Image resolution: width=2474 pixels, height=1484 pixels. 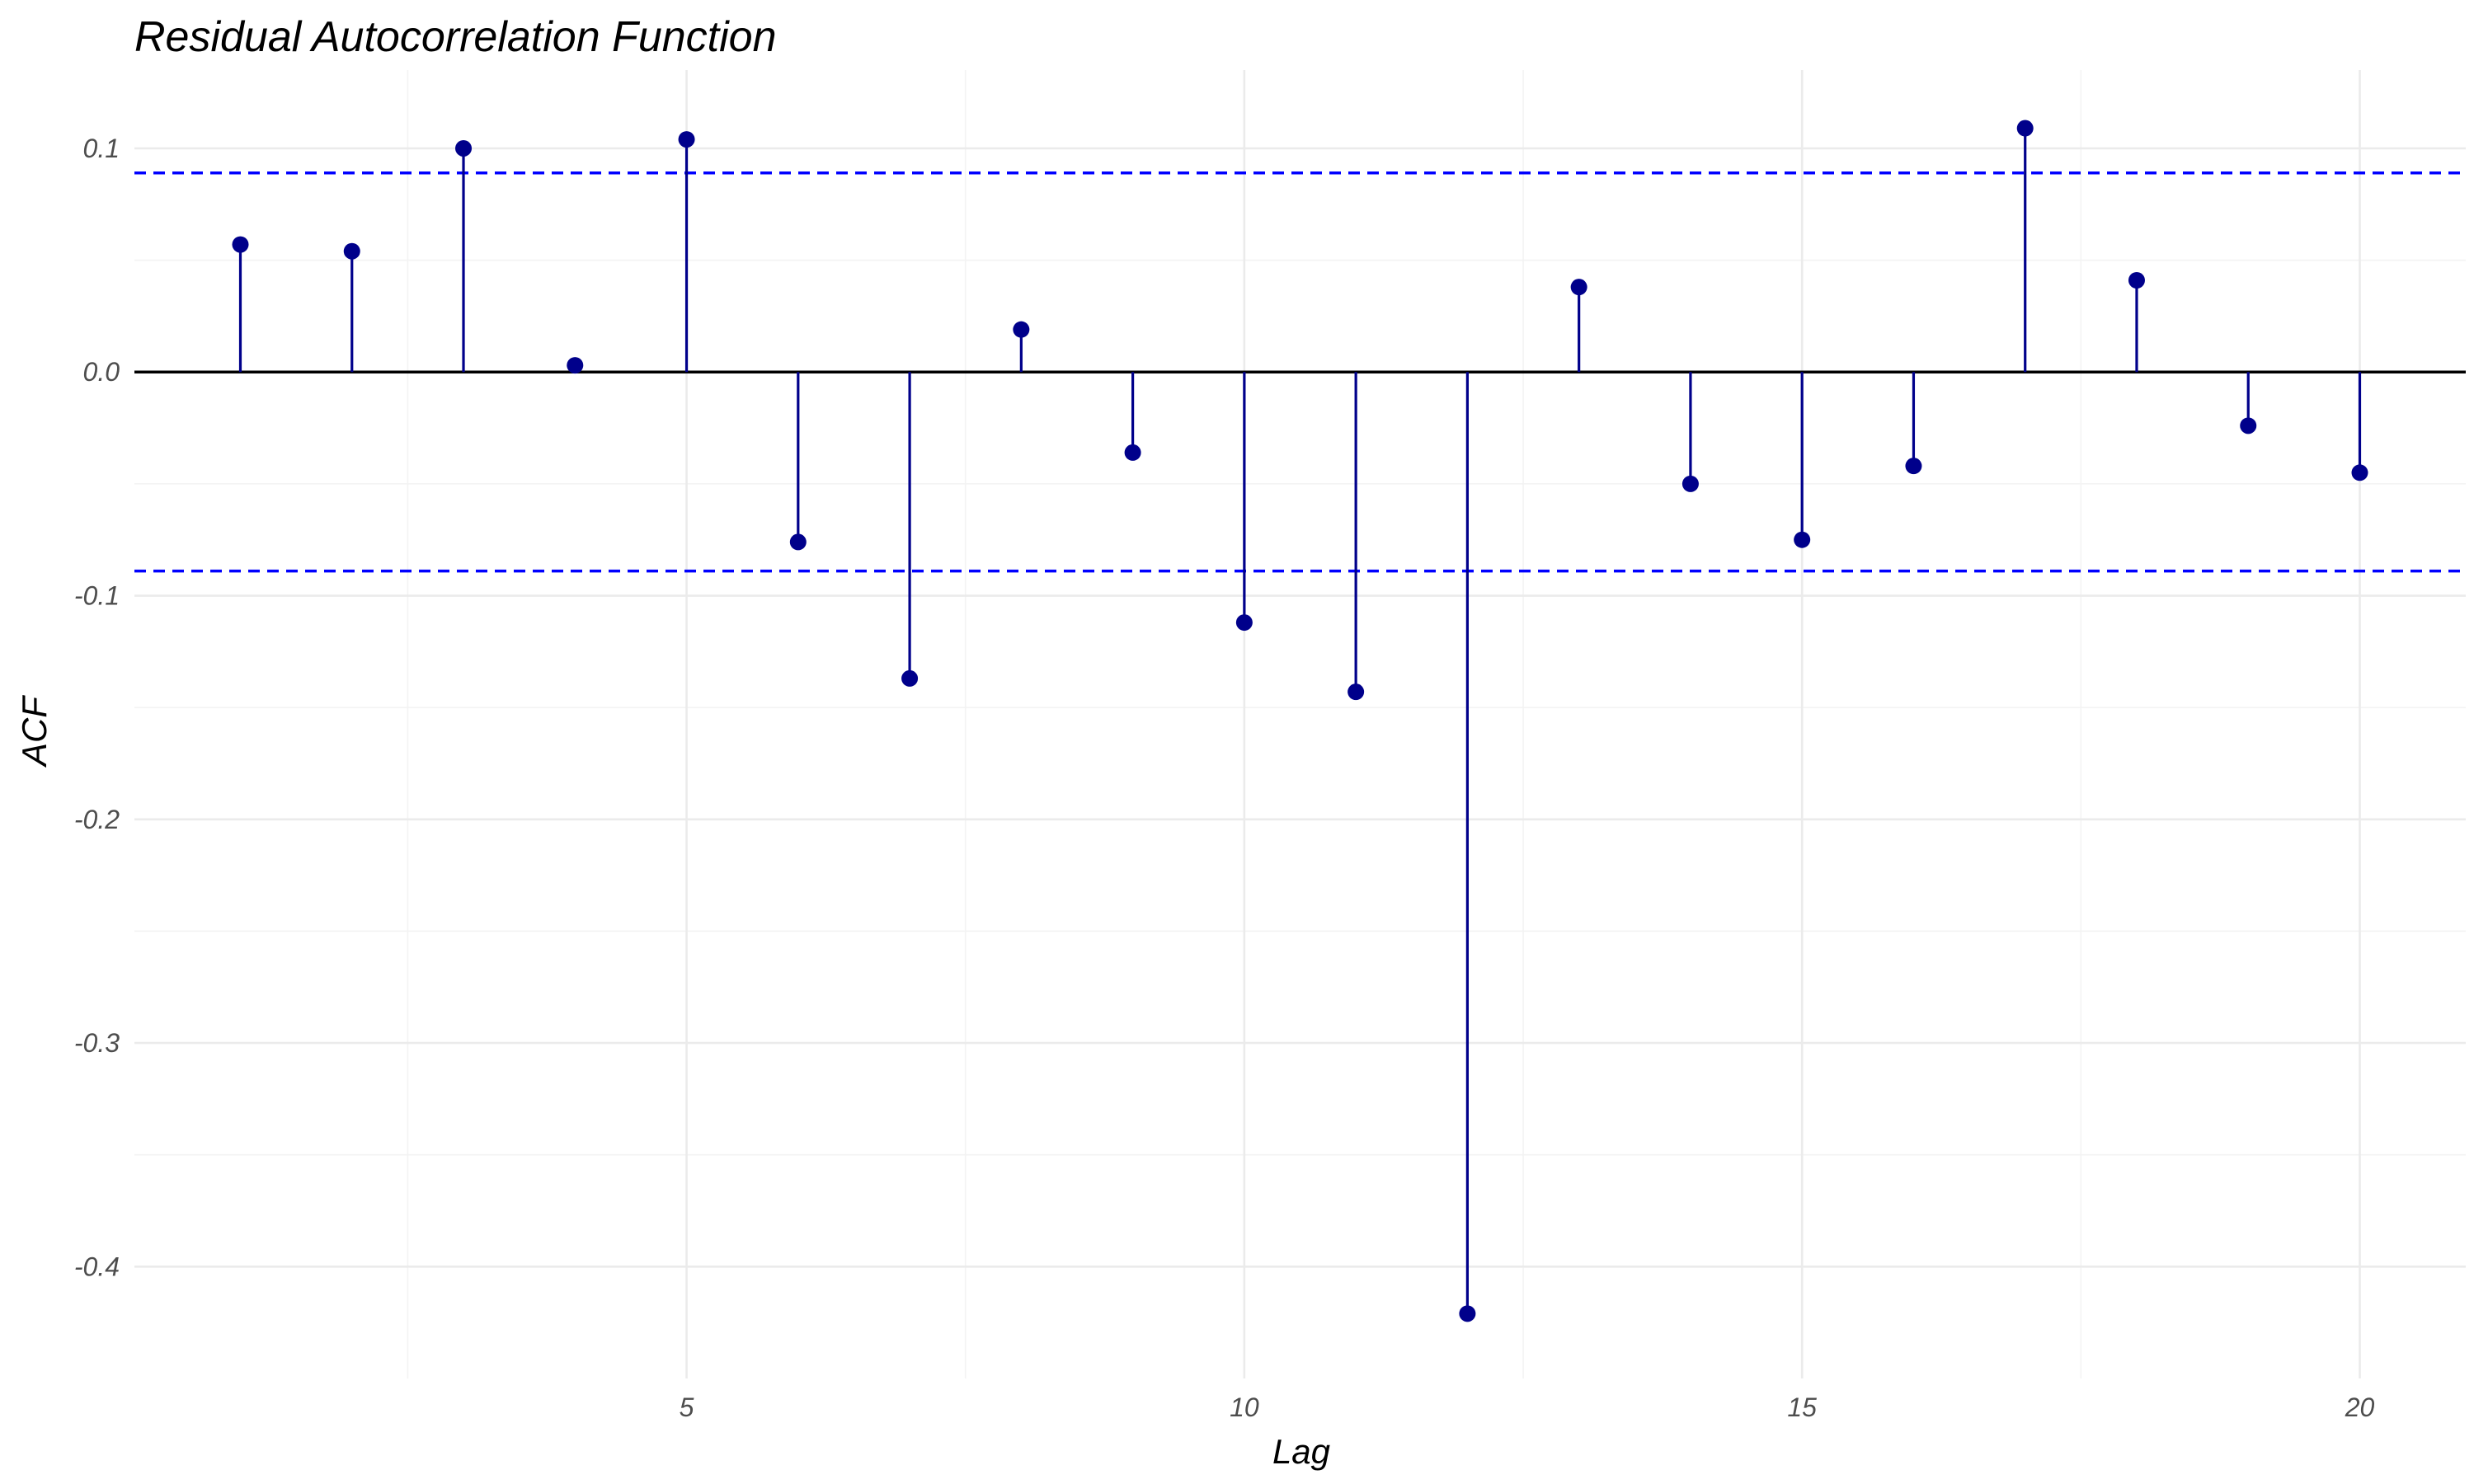 What do you see at coordinates (1802, 1407) in the screenshot?
I see `x-tick-label: 15` at bounding box center [1802, 1407].